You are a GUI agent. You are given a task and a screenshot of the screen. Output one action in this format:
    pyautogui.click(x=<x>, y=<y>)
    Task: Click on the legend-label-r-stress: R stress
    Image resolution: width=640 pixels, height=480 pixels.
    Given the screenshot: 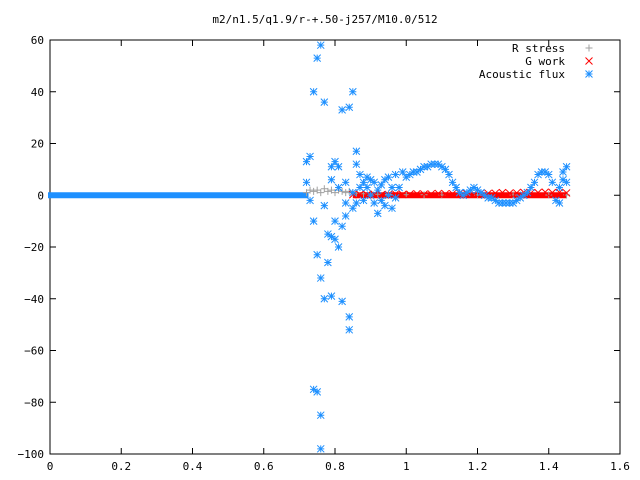 What is the action you would take?
    pyautogui.click(x=538, y=48)
    